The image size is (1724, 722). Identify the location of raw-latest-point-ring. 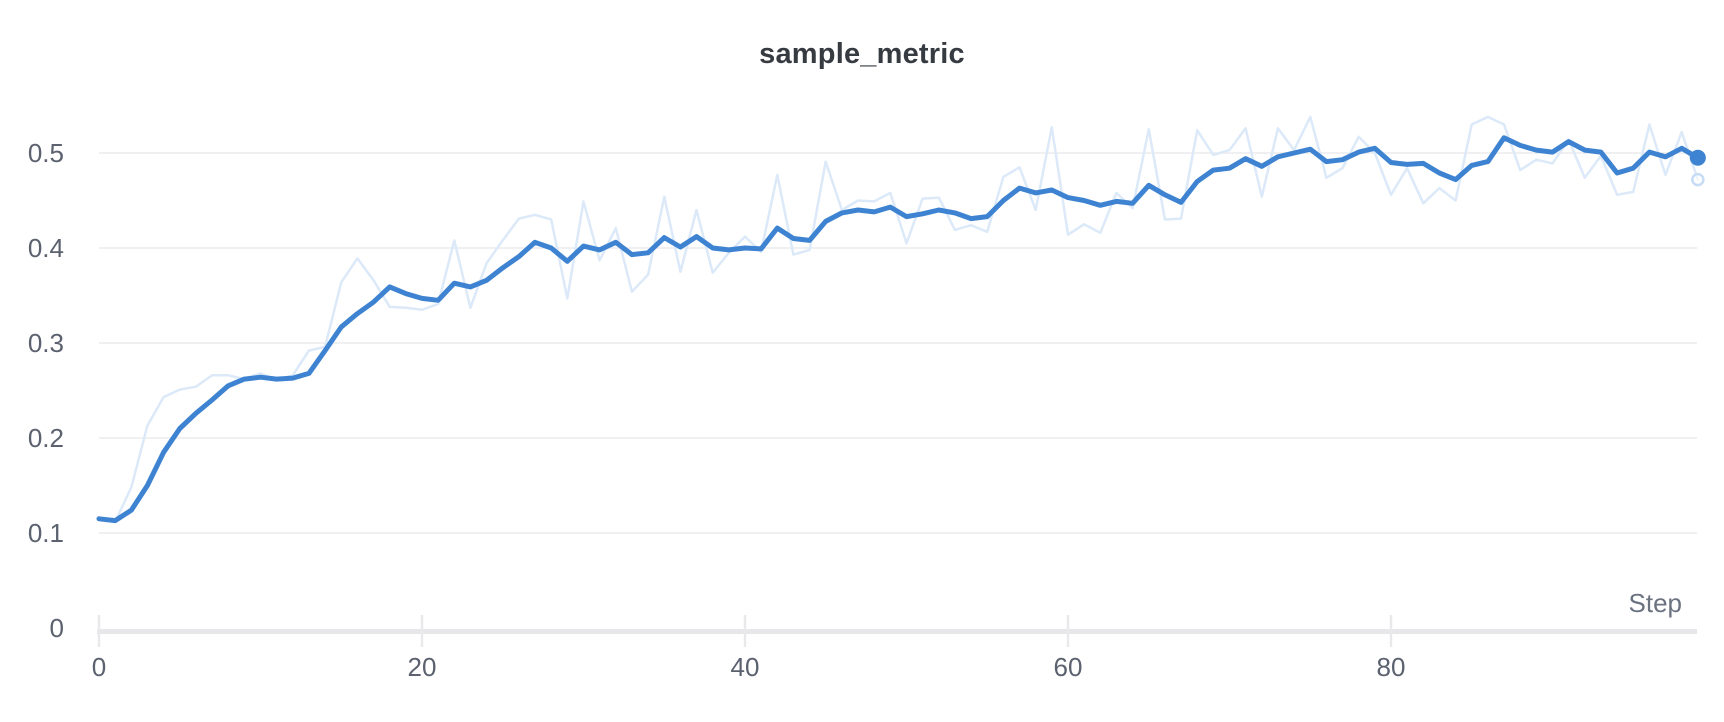
(1698, 179).